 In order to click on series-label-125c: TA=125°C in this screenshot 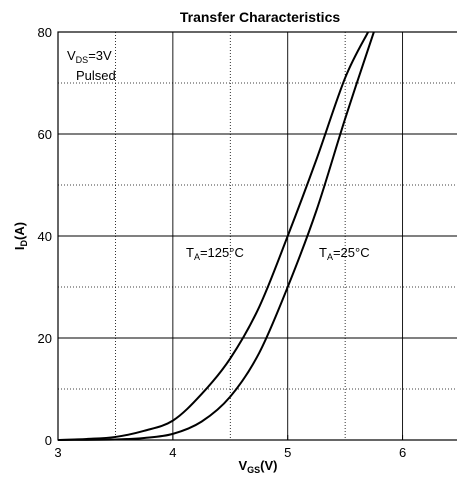, I will do `click(215, 253)`.